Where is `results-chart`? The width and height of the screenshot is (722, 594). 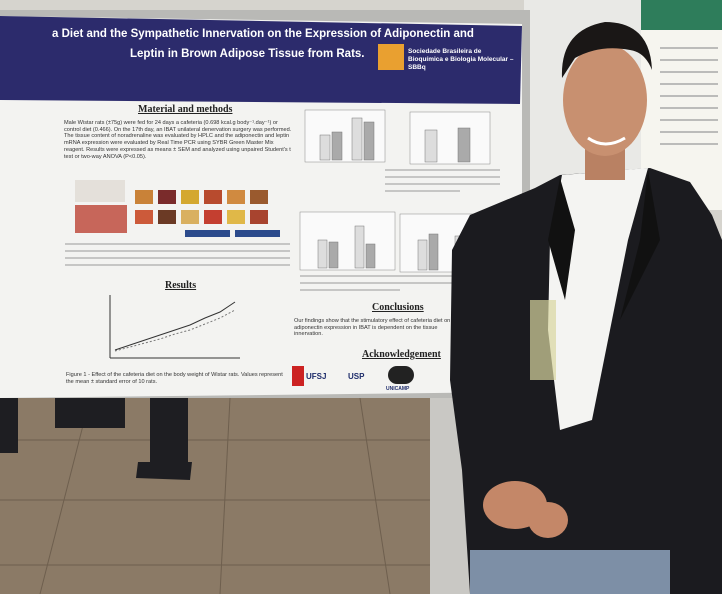
results-chart is located at coordinates (174, 327).